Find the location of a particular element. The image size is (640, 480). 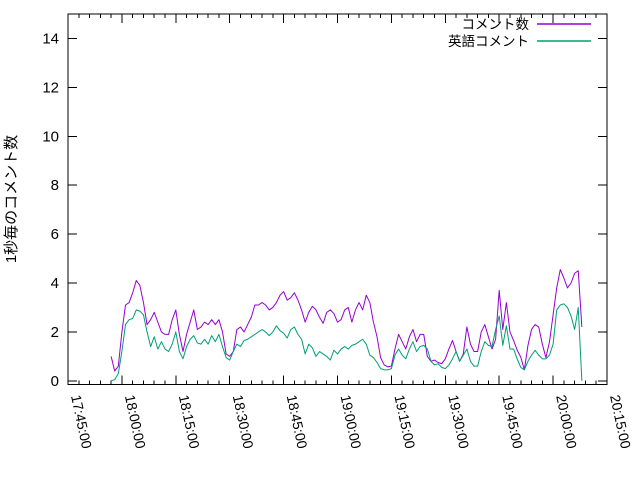

x-tick-label: 18:30:00 is located at coordinates (243, 421).